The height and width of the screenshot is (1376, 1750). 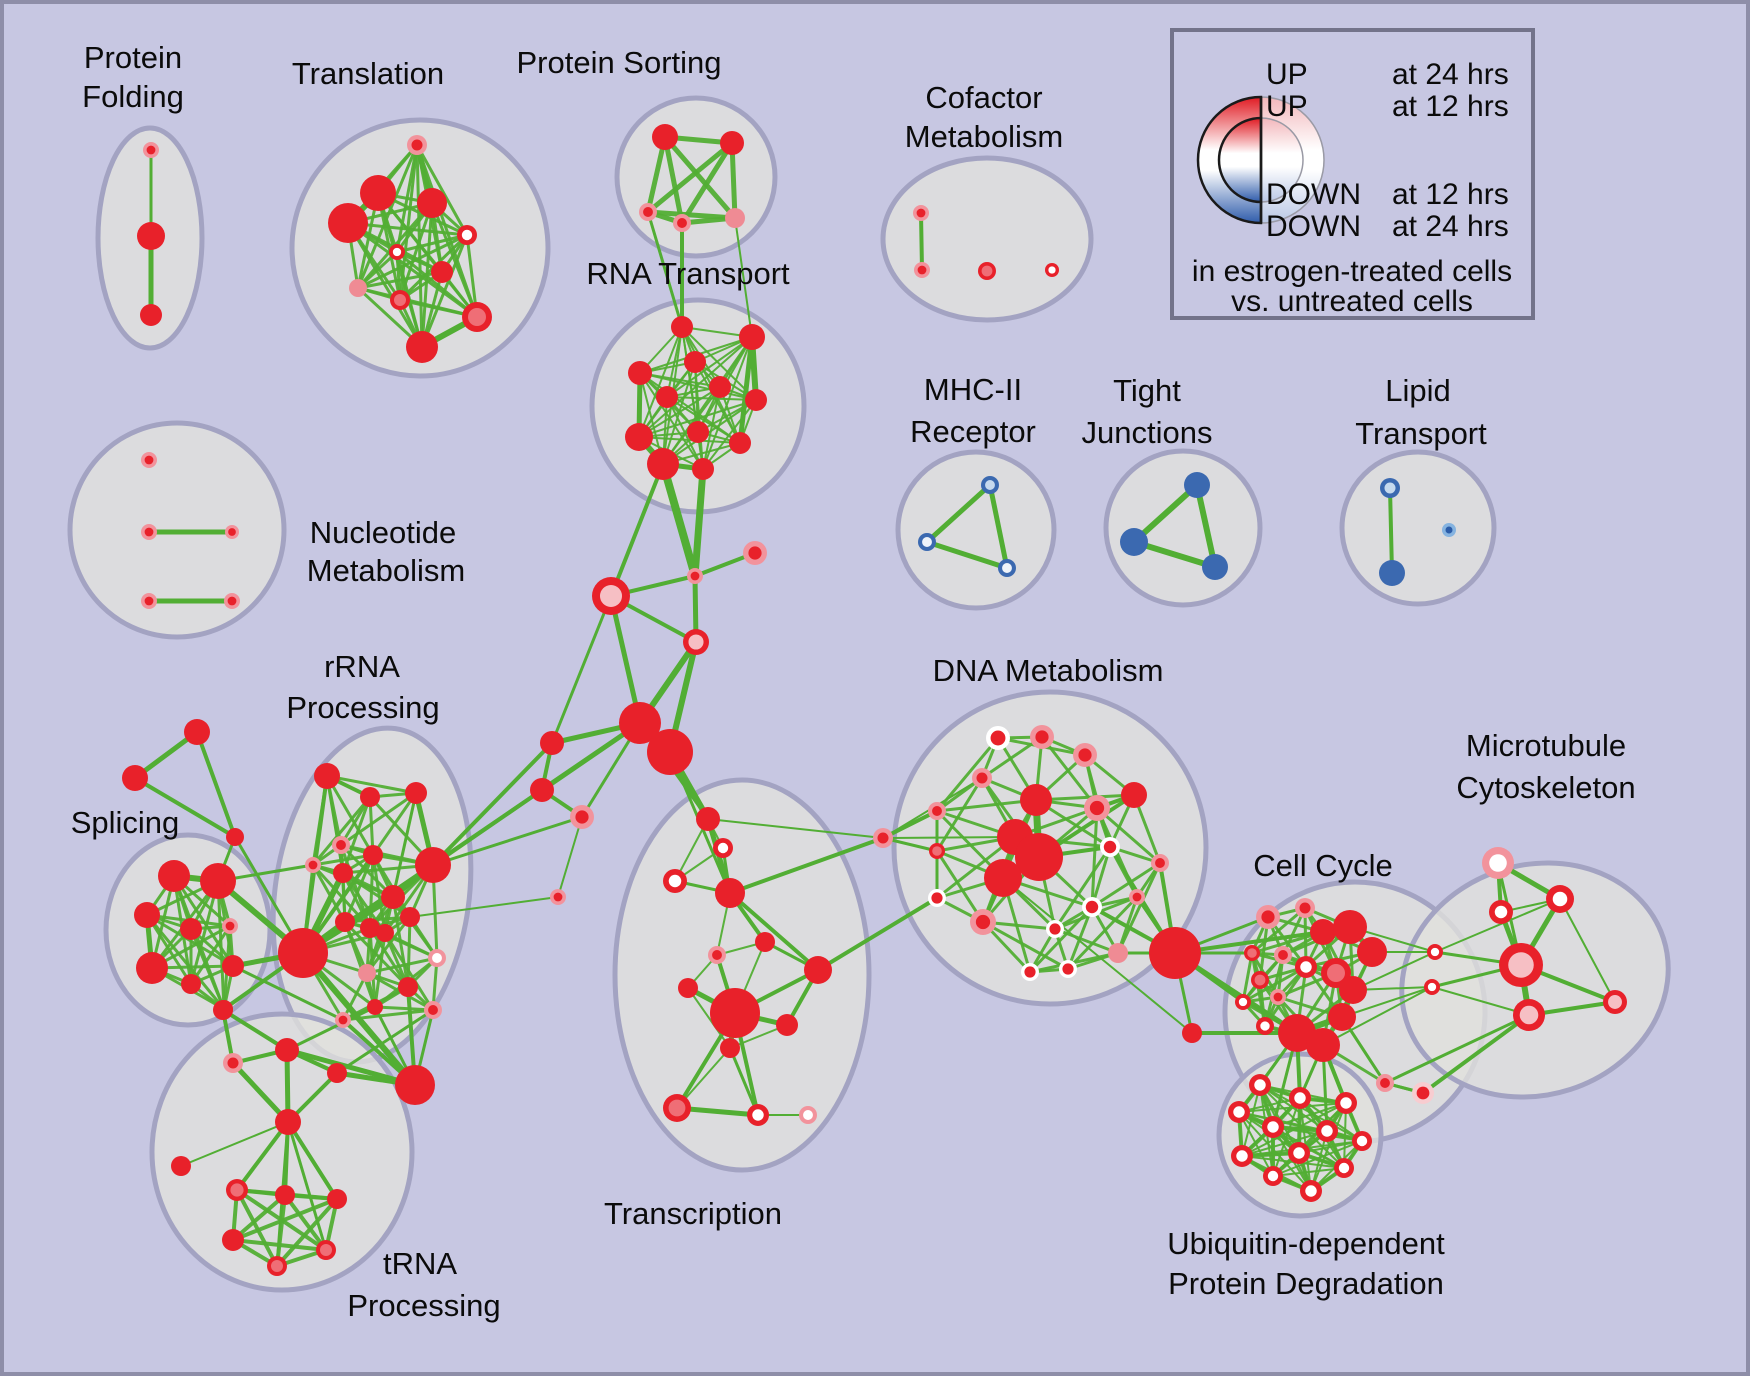 I want to click on network-node-rt7, so click(x=698, y=432).